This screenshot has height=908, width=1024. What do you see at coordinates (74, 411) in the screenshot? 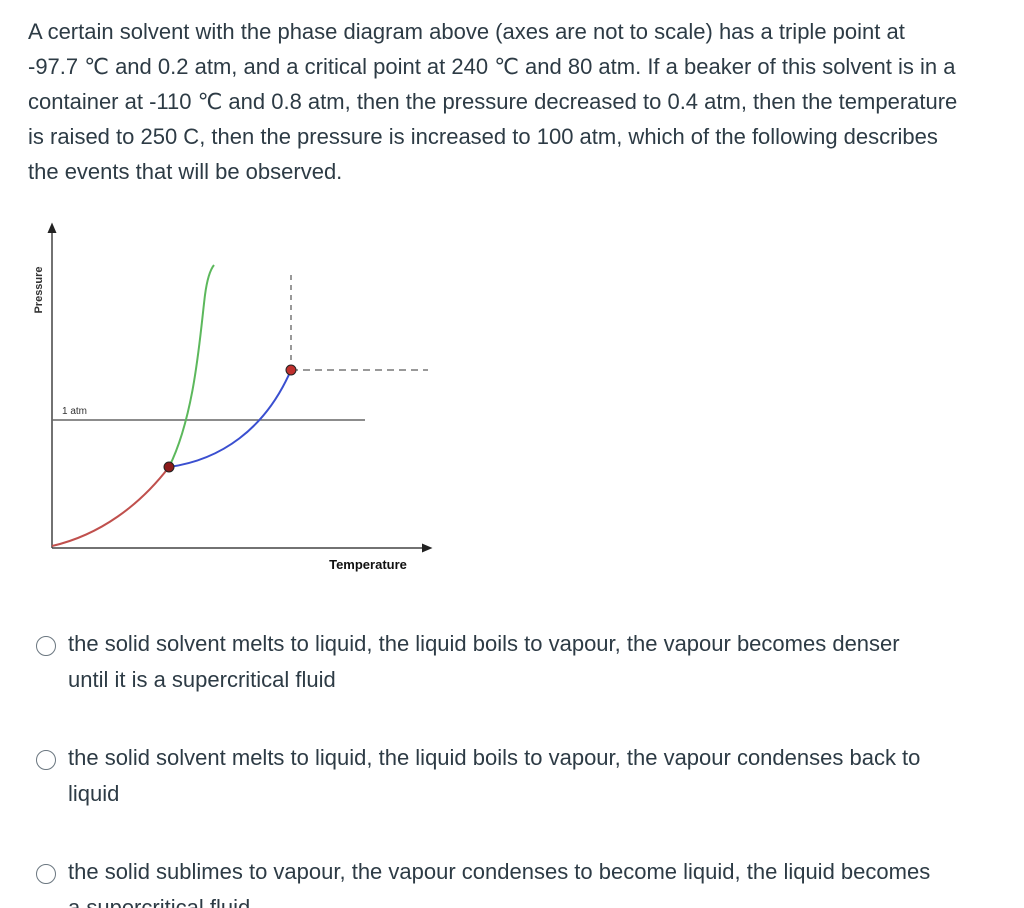
I see `reference-line-label: 1 atm` at bounding box center [74, 411].